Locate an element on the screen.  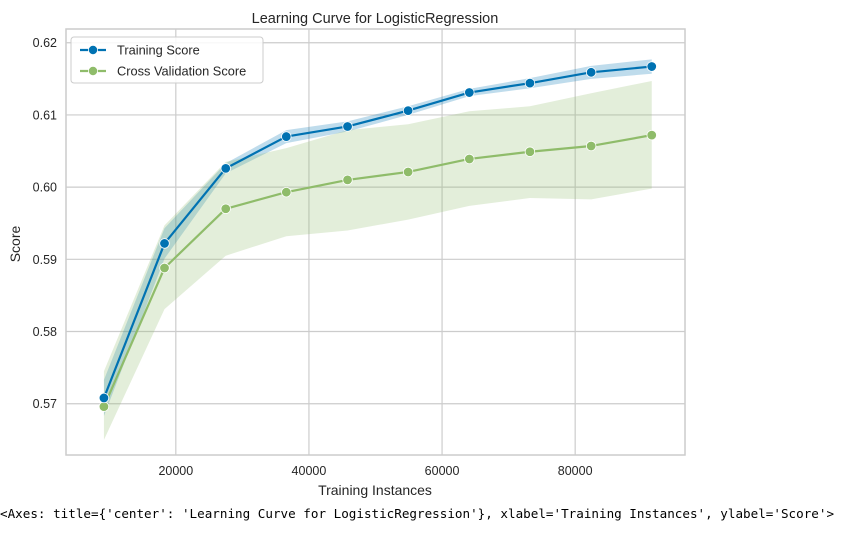
y-tick-label: 0.58 is located at coordinates (45, 332).